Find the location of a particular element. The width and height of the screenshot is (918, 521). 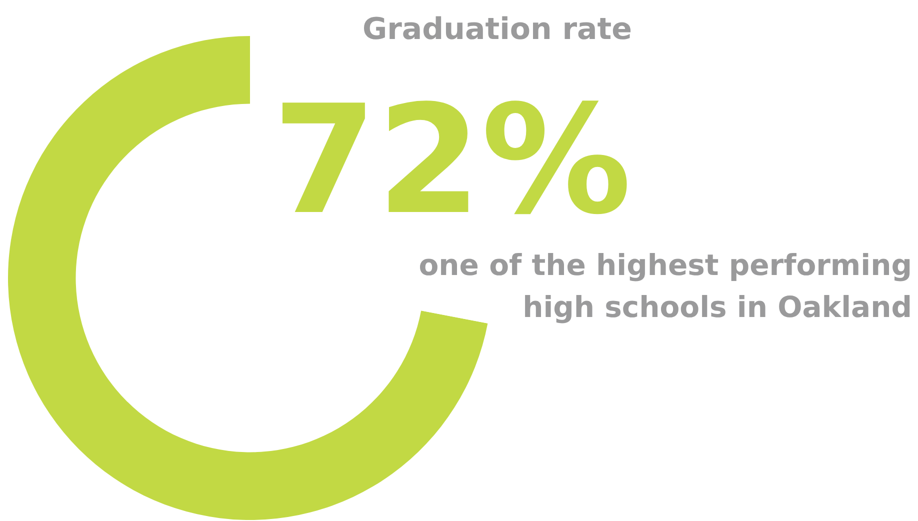

text: one of the highest performing high schools in Oakland is located at coordinates (665, 286).